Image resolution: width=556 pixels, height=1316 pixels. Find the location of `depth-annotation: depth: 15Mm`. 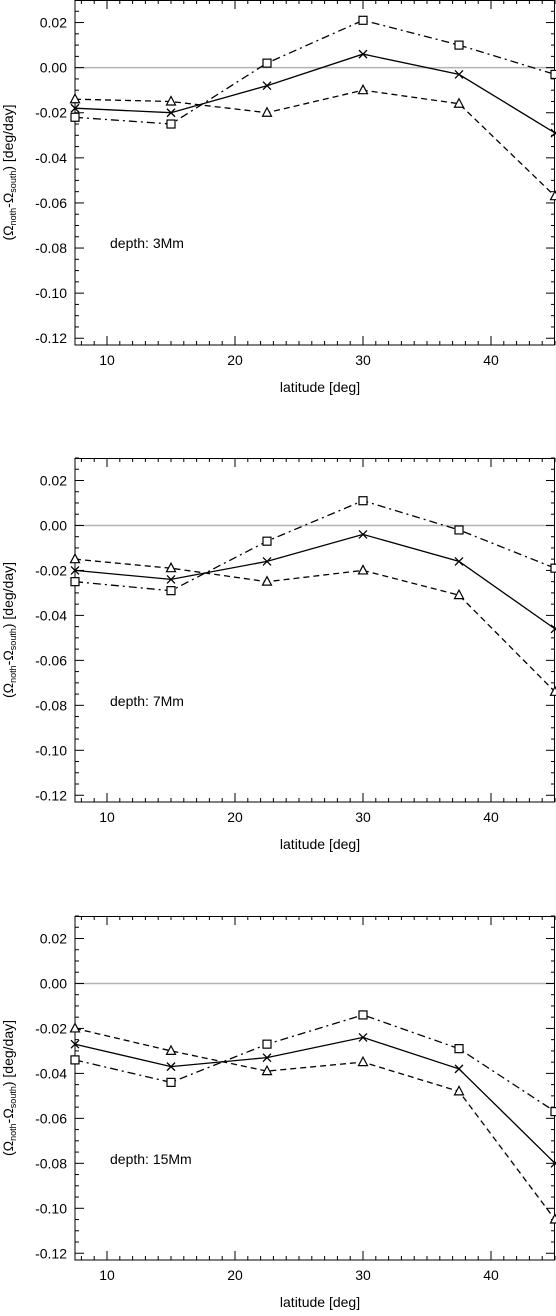

depth-annotation: depth: 15Mm is located at coordinates (151, 1159).